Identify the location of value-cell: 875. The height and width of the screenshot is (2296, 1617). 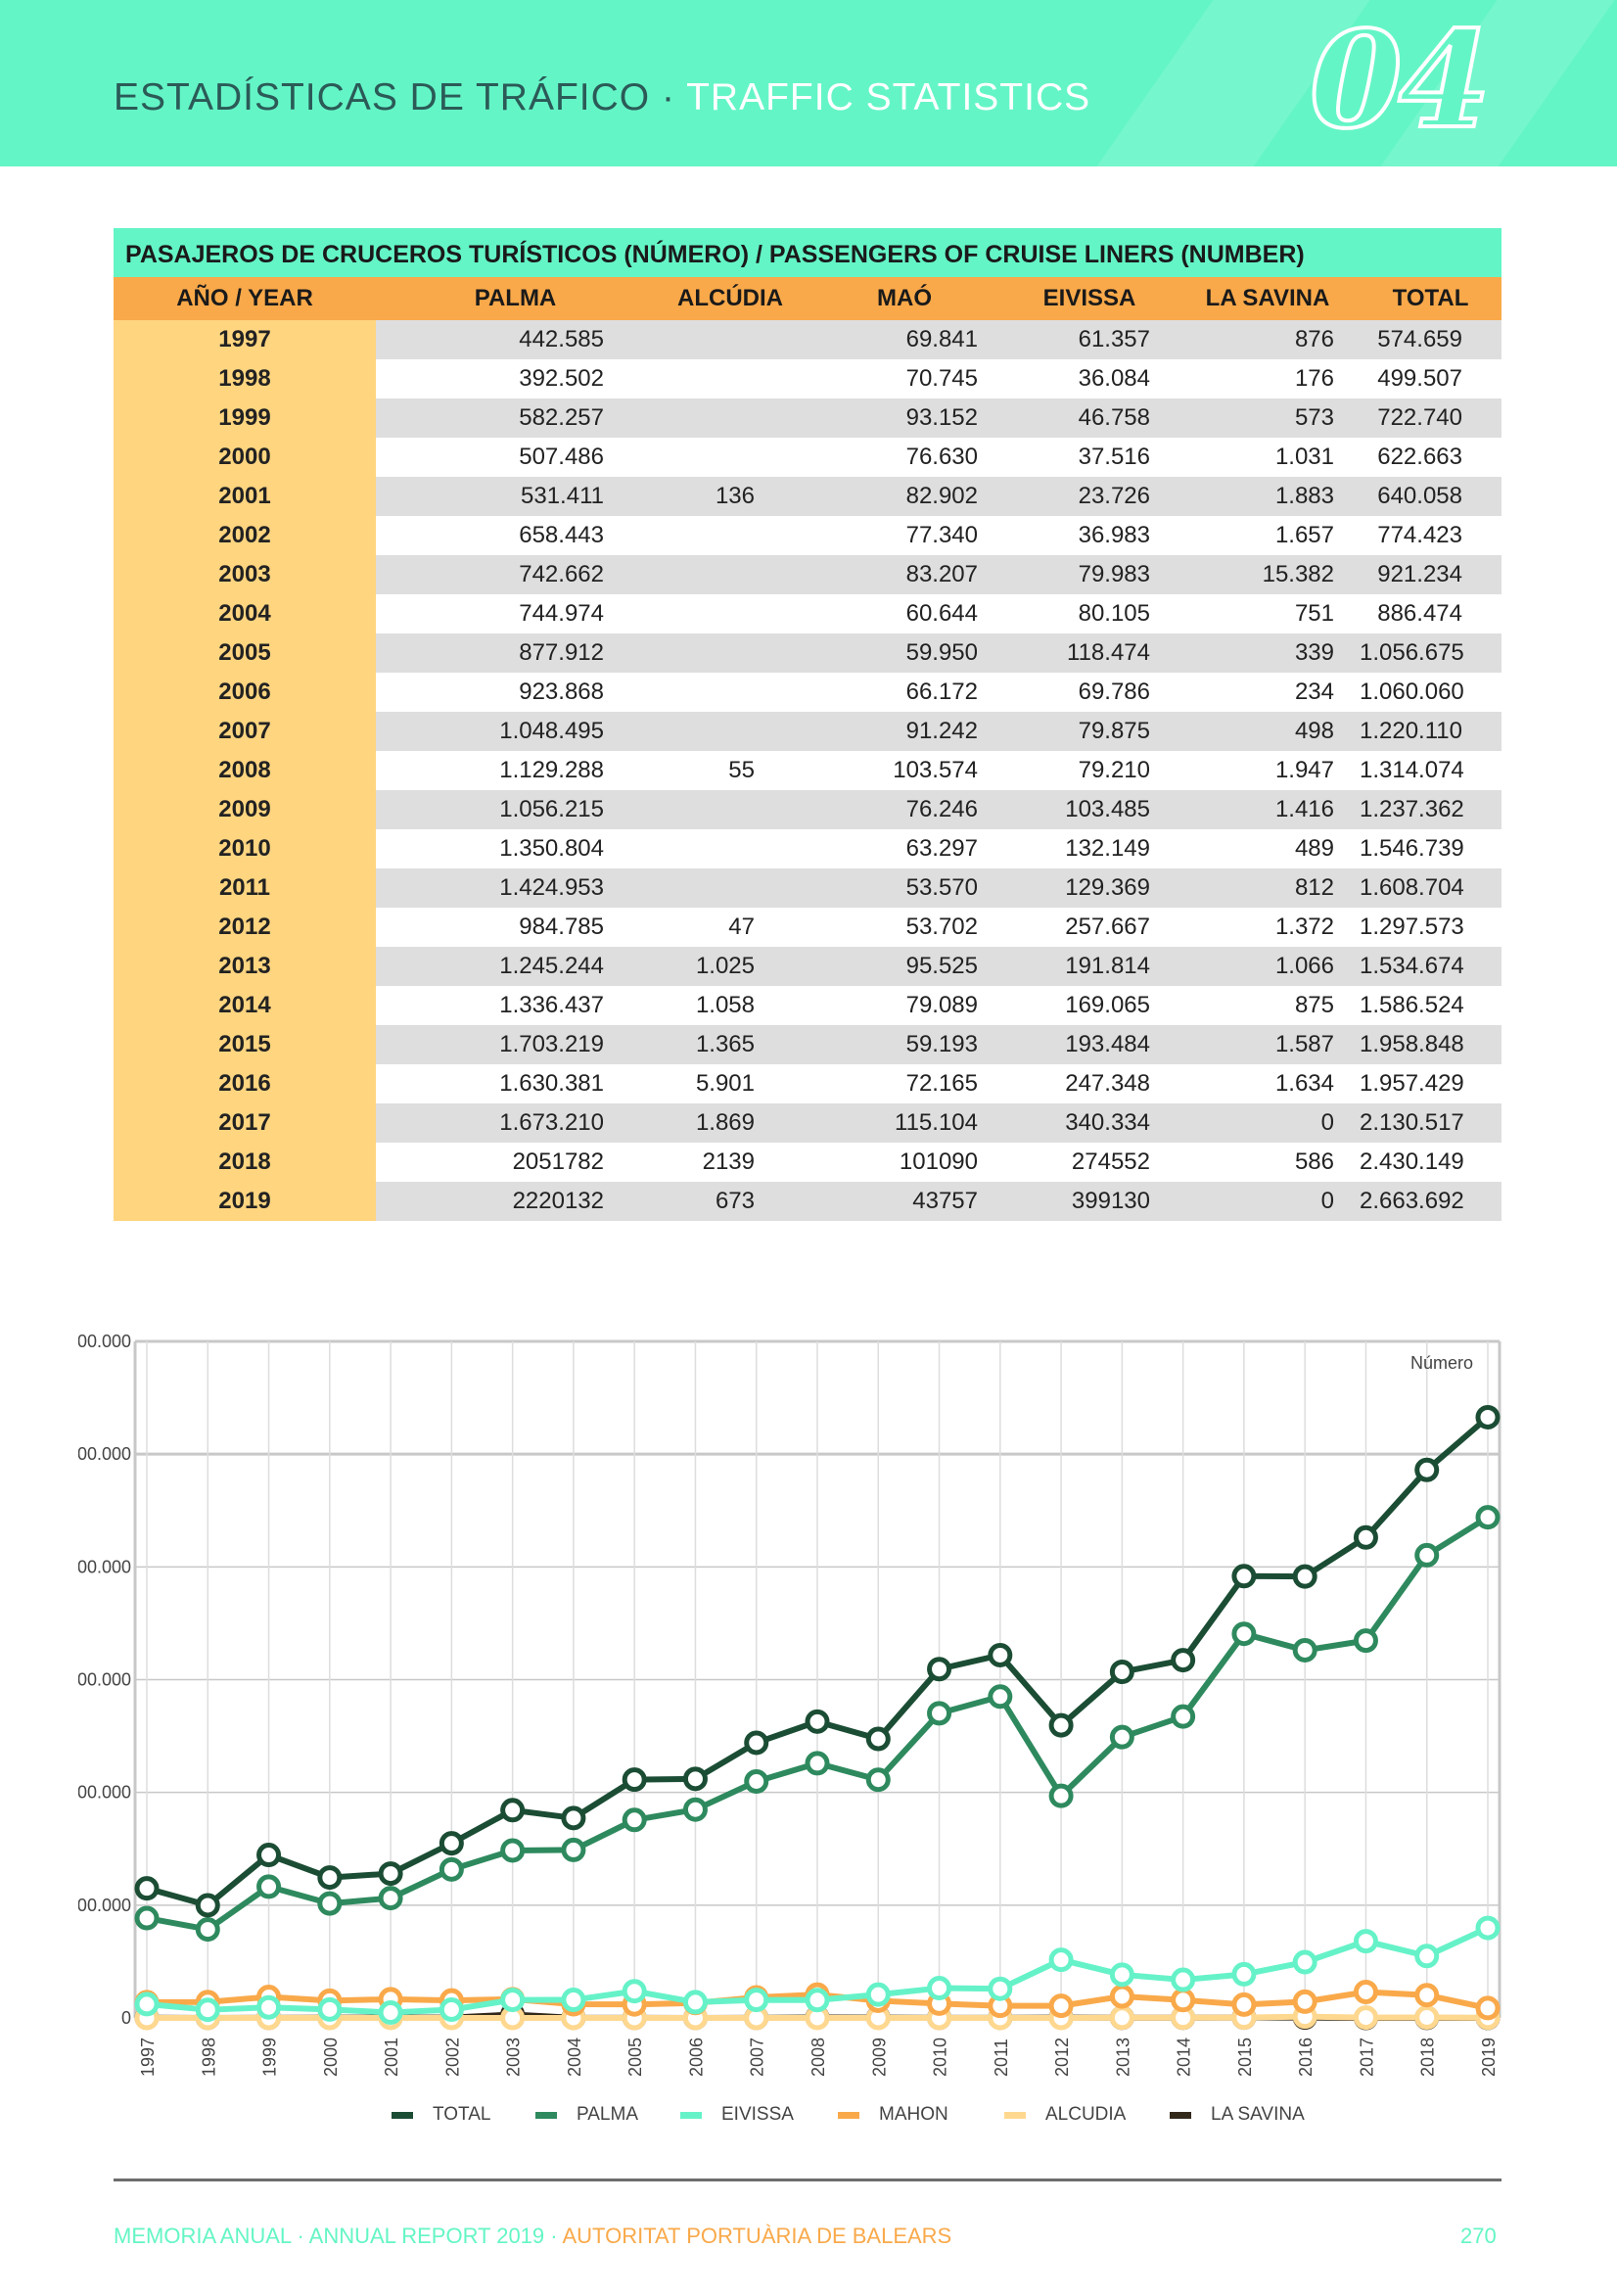
(1268, 1005).